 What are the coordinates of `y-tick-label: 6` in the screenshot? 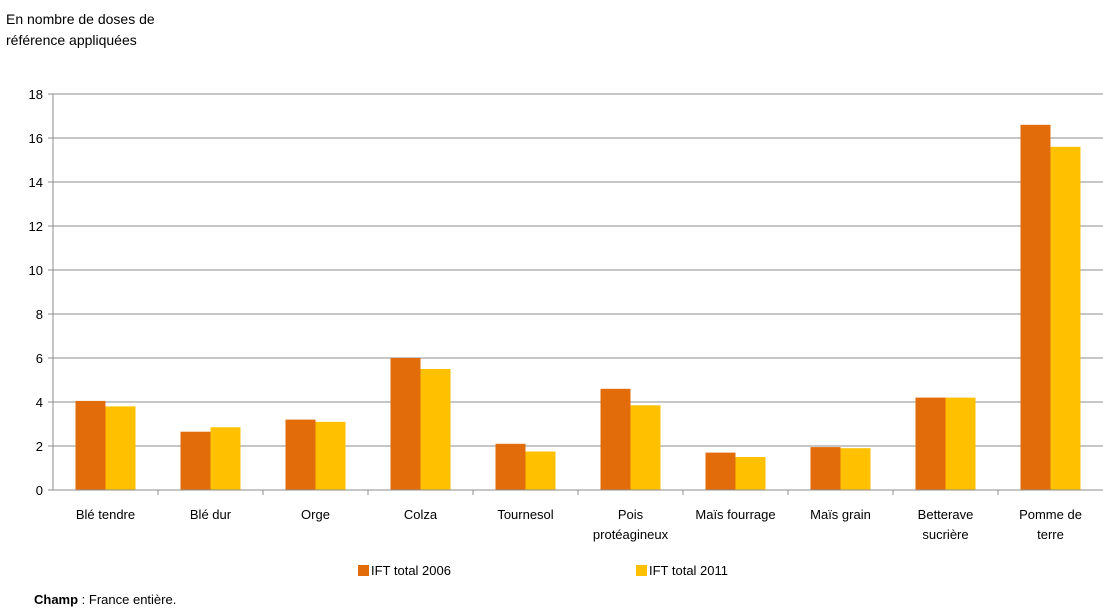 It's located at (39, 358).